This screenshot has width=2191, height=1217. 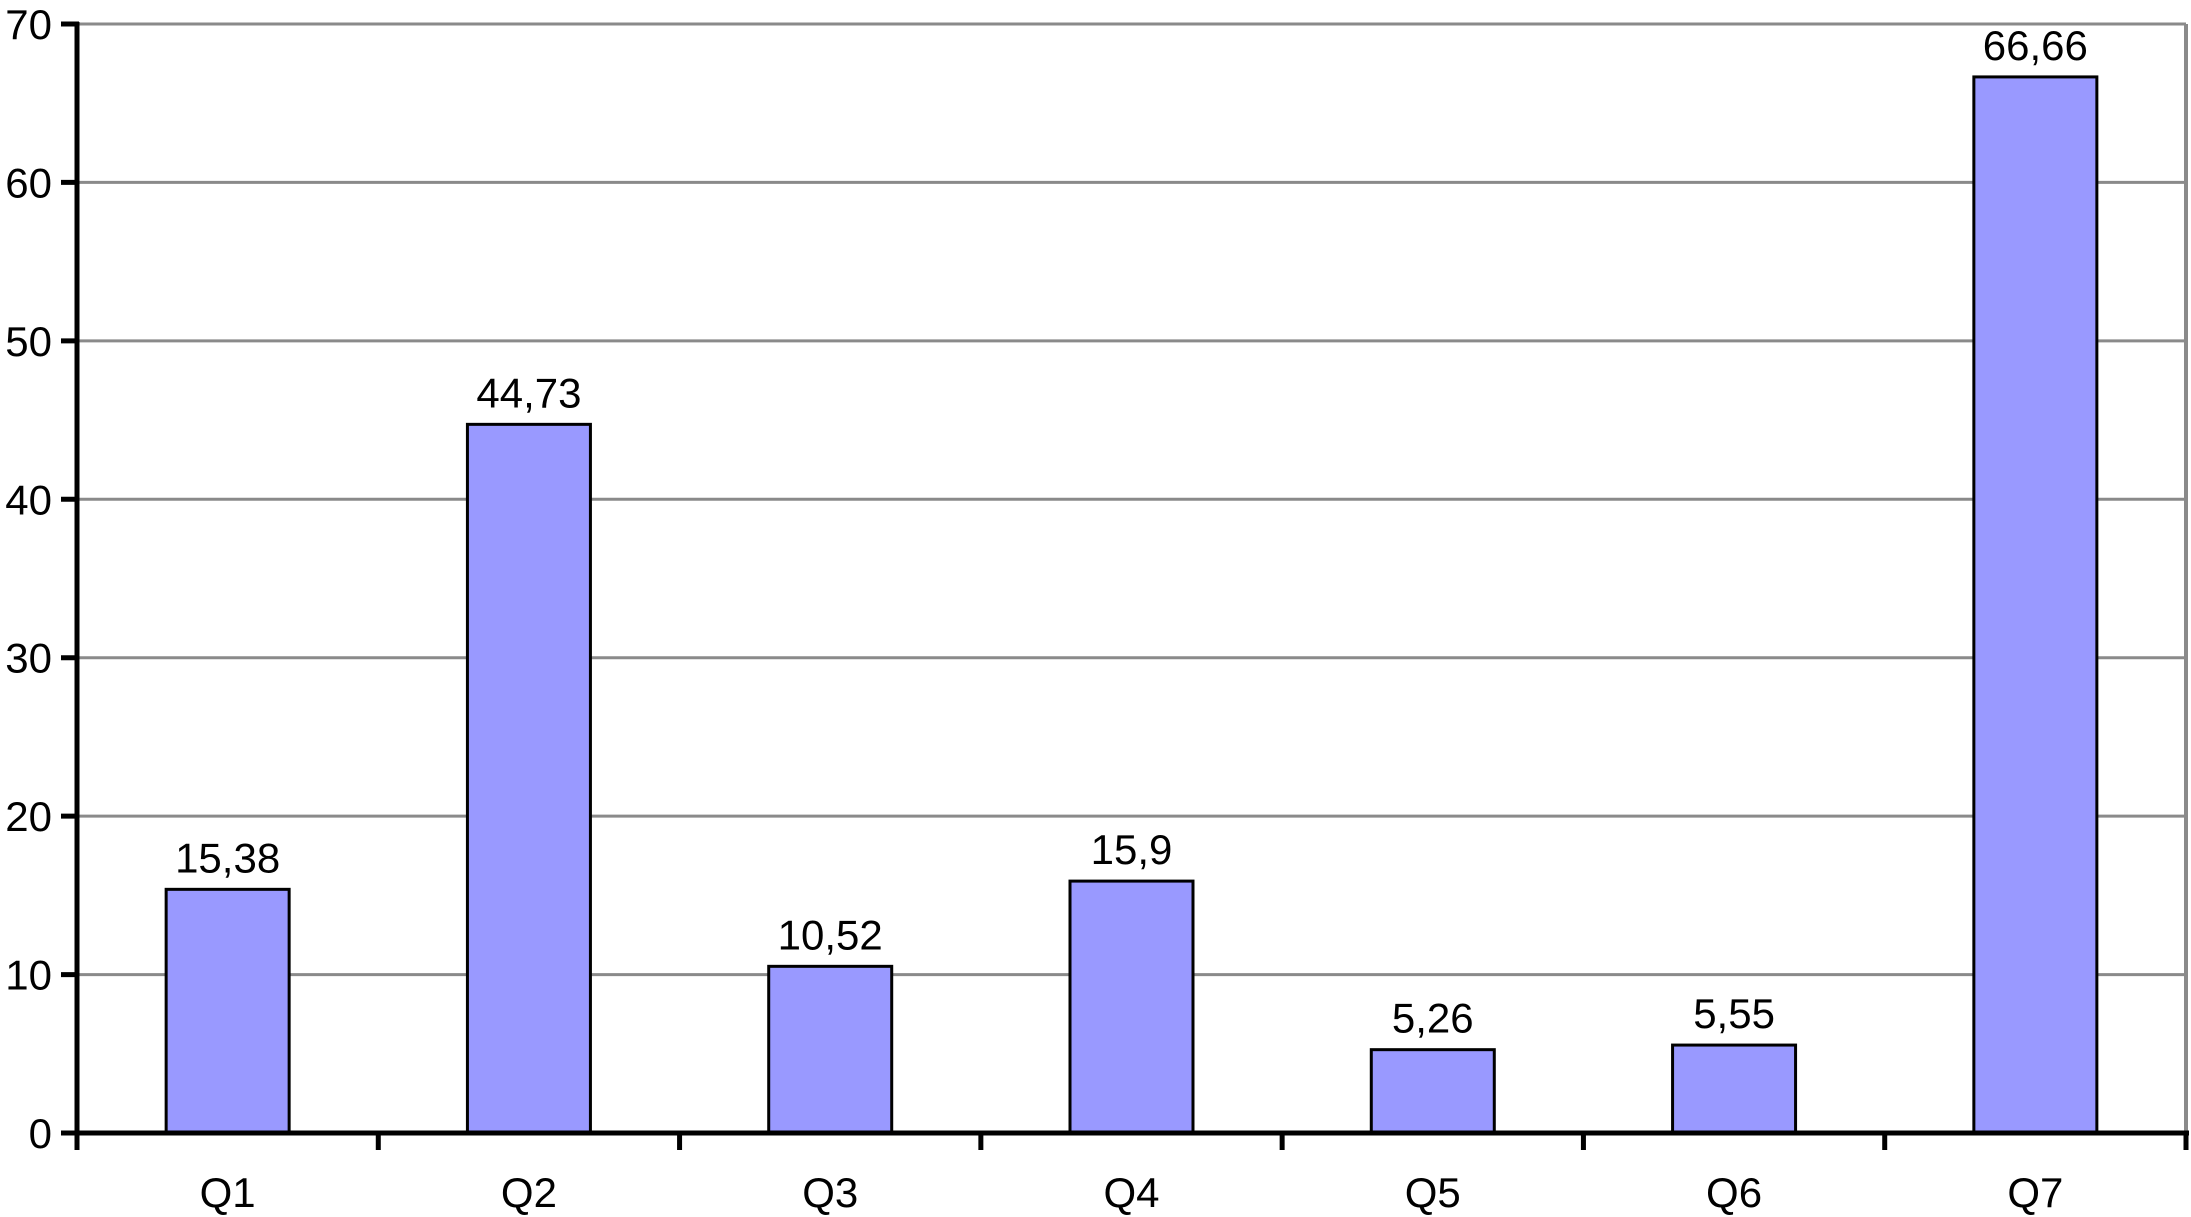 What do you see at coordinates (2035, 605) in the screenshot?
I see `bar-Q7` at bounding box center [2035, 605].